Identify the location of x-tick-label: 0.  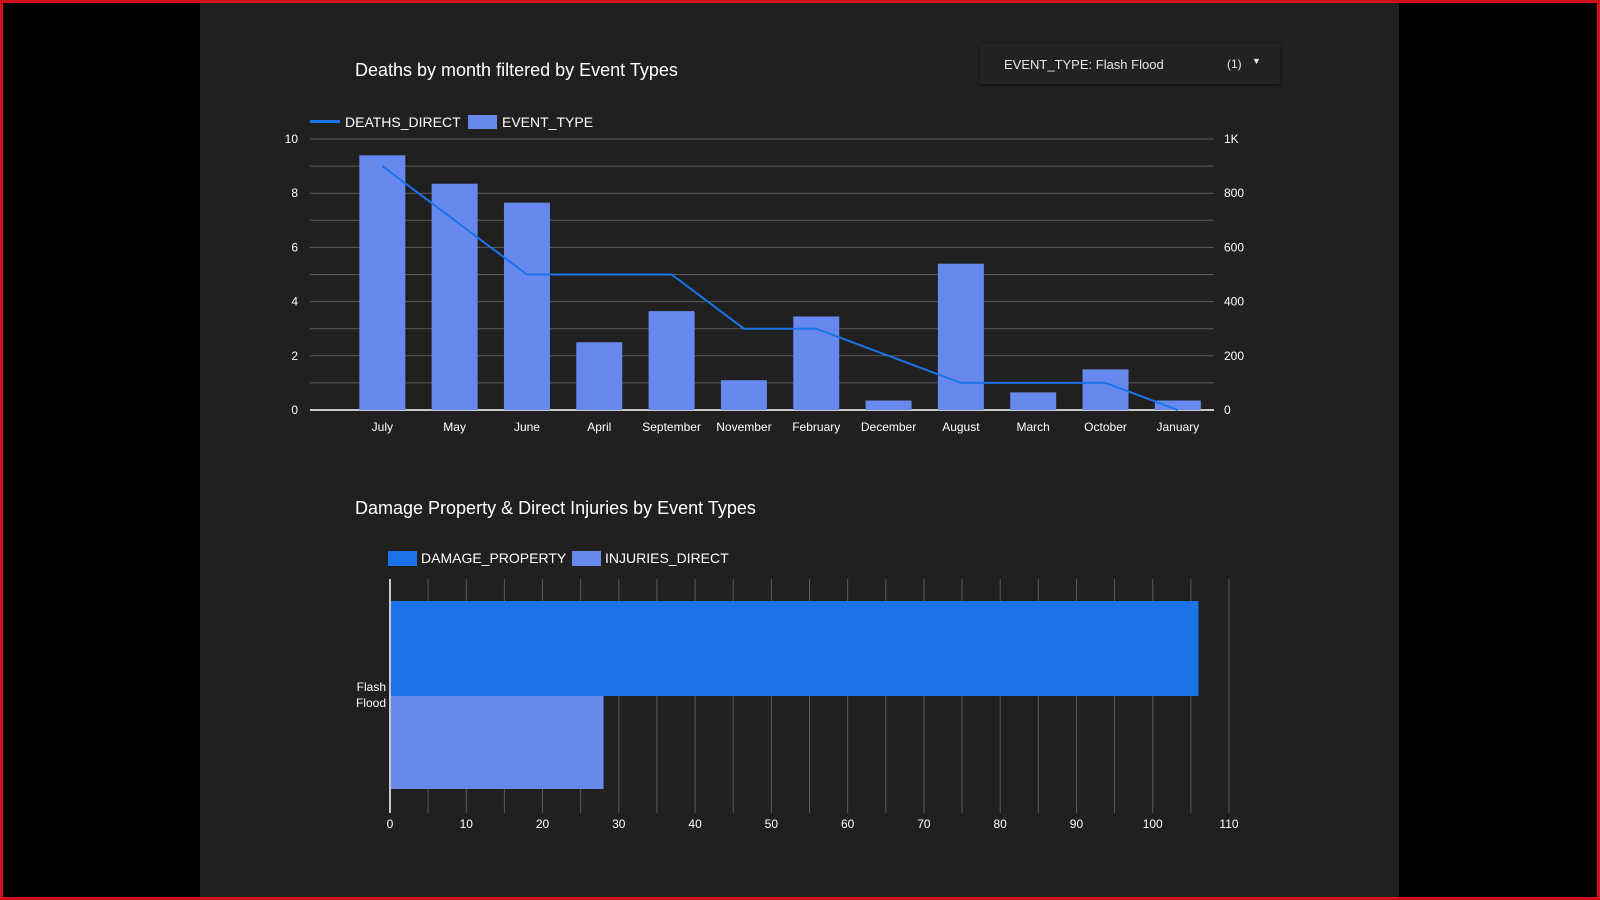
(390, 824).